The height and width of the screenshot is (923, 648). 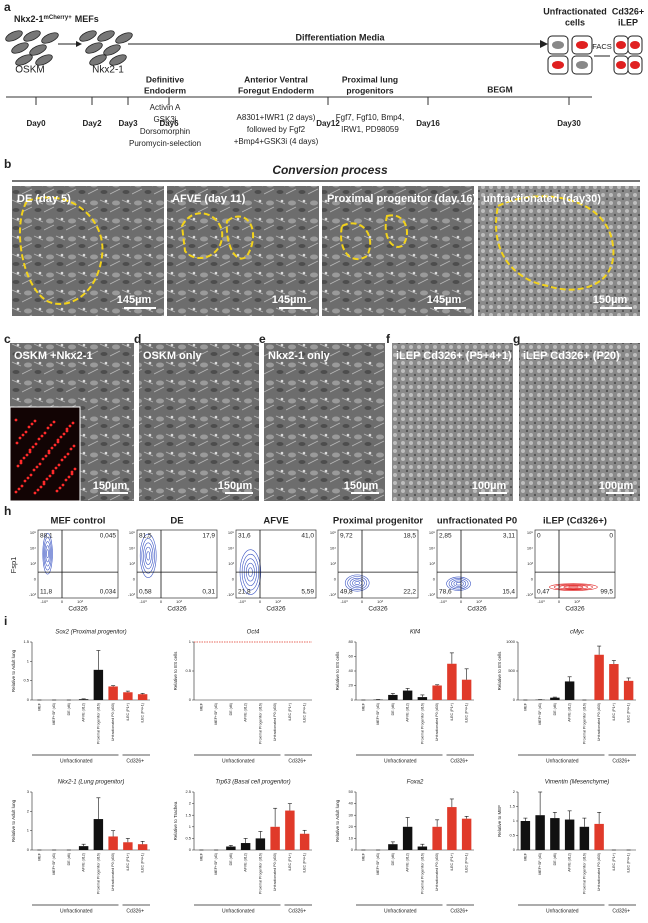 I want to click on y-tick-label: 10⁴, so click(x=132, y=548).